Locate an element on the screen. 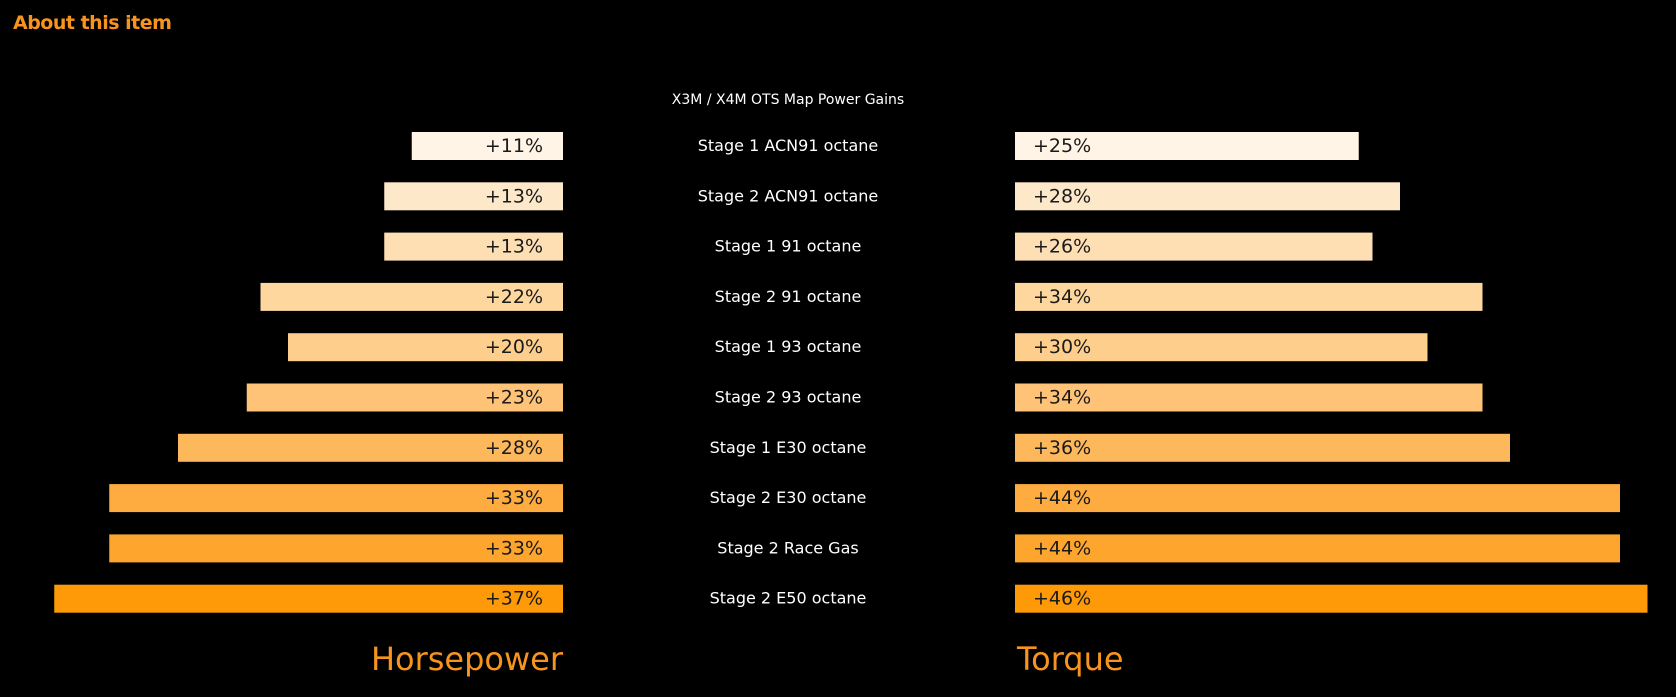  category-label: Stage 2 91 octane is located at coordinates (788, 296).